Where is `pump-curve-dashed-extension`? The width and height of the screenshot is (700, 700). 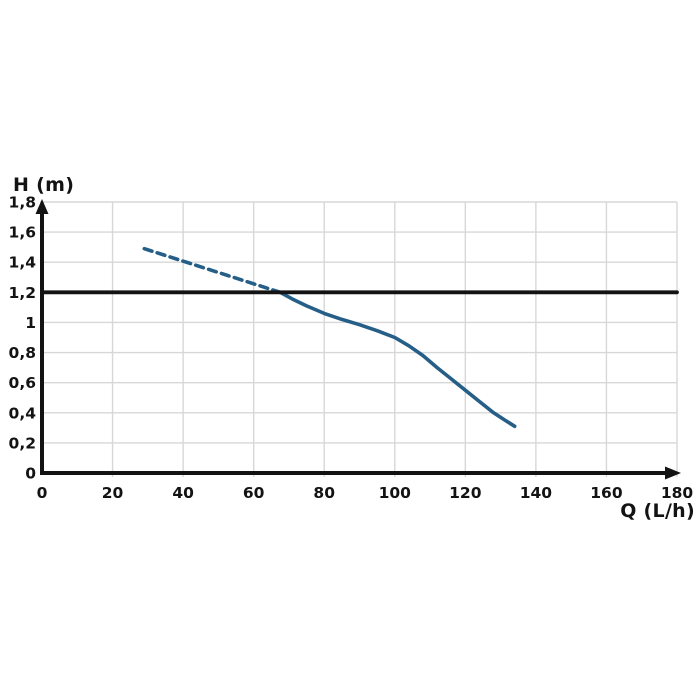
pump-curve-dashed-extension is located at coordinates (212, 270).